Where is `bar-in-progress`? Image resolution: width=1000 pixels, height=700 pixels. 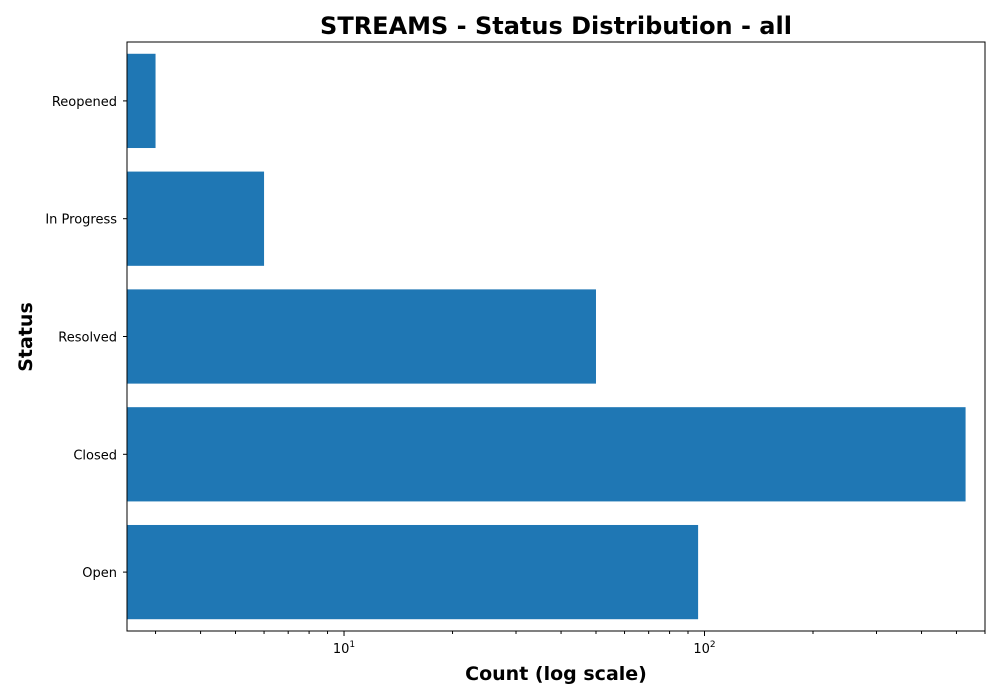
bar-in-progress is located at coordinates (196, 218).